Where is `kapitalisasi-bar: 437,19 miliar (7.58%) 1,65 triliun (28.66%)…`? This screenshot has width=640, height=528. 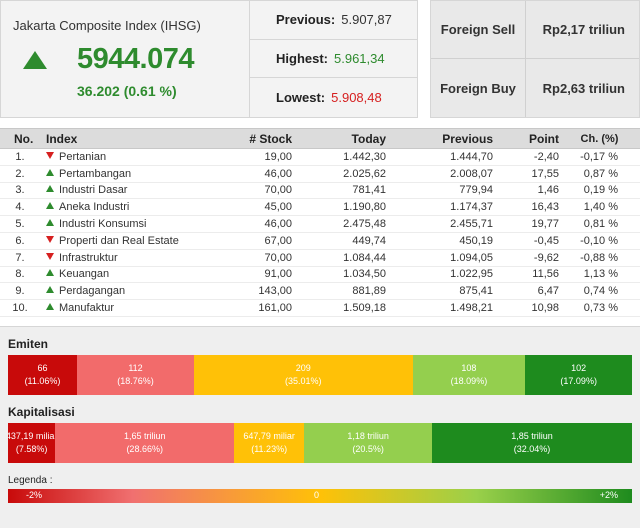
kapitalisasi-bar: 437,19 miliar (7.58%) 1,65 triliun (28.66%)… is located at coordinates (320, 443).